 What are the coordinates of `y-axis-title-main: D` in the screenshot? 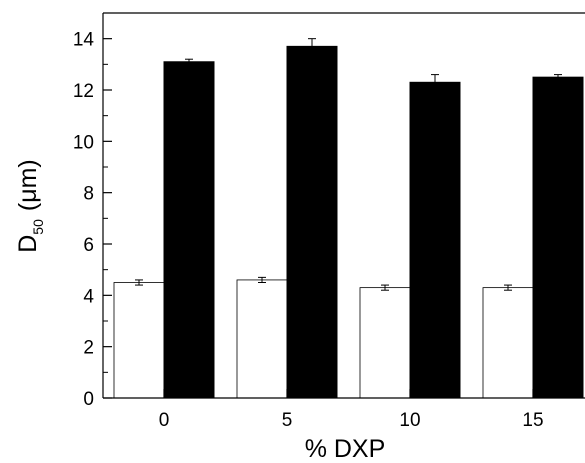 It's located at (28, 244).